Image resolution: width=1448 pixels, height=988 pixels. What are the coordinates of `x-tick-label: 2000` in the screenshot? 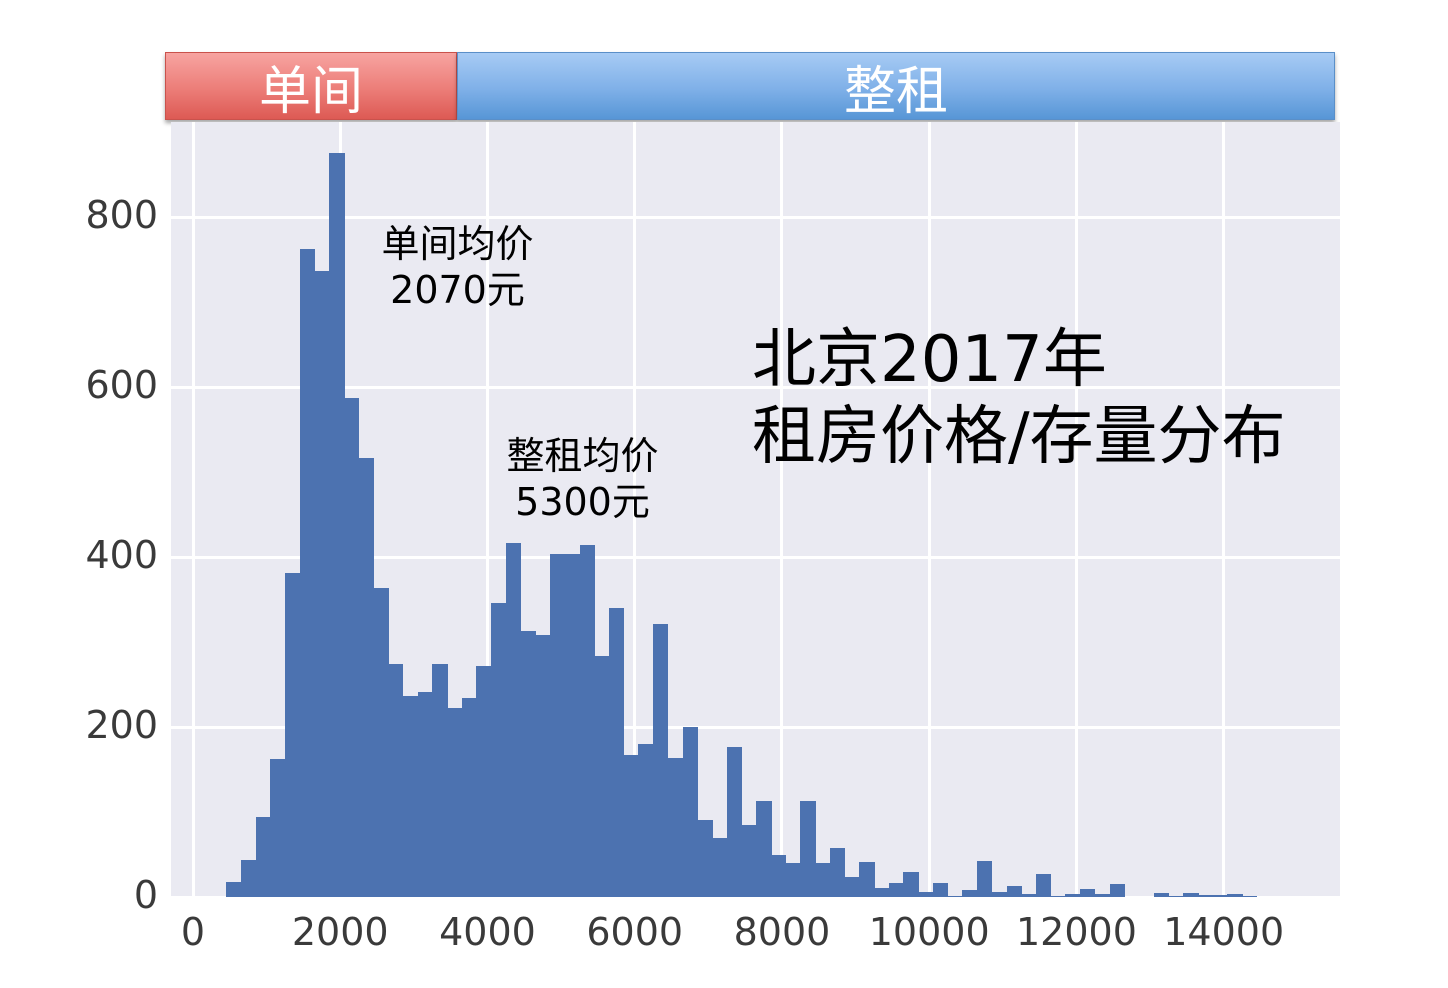 It's located at (340, 932).